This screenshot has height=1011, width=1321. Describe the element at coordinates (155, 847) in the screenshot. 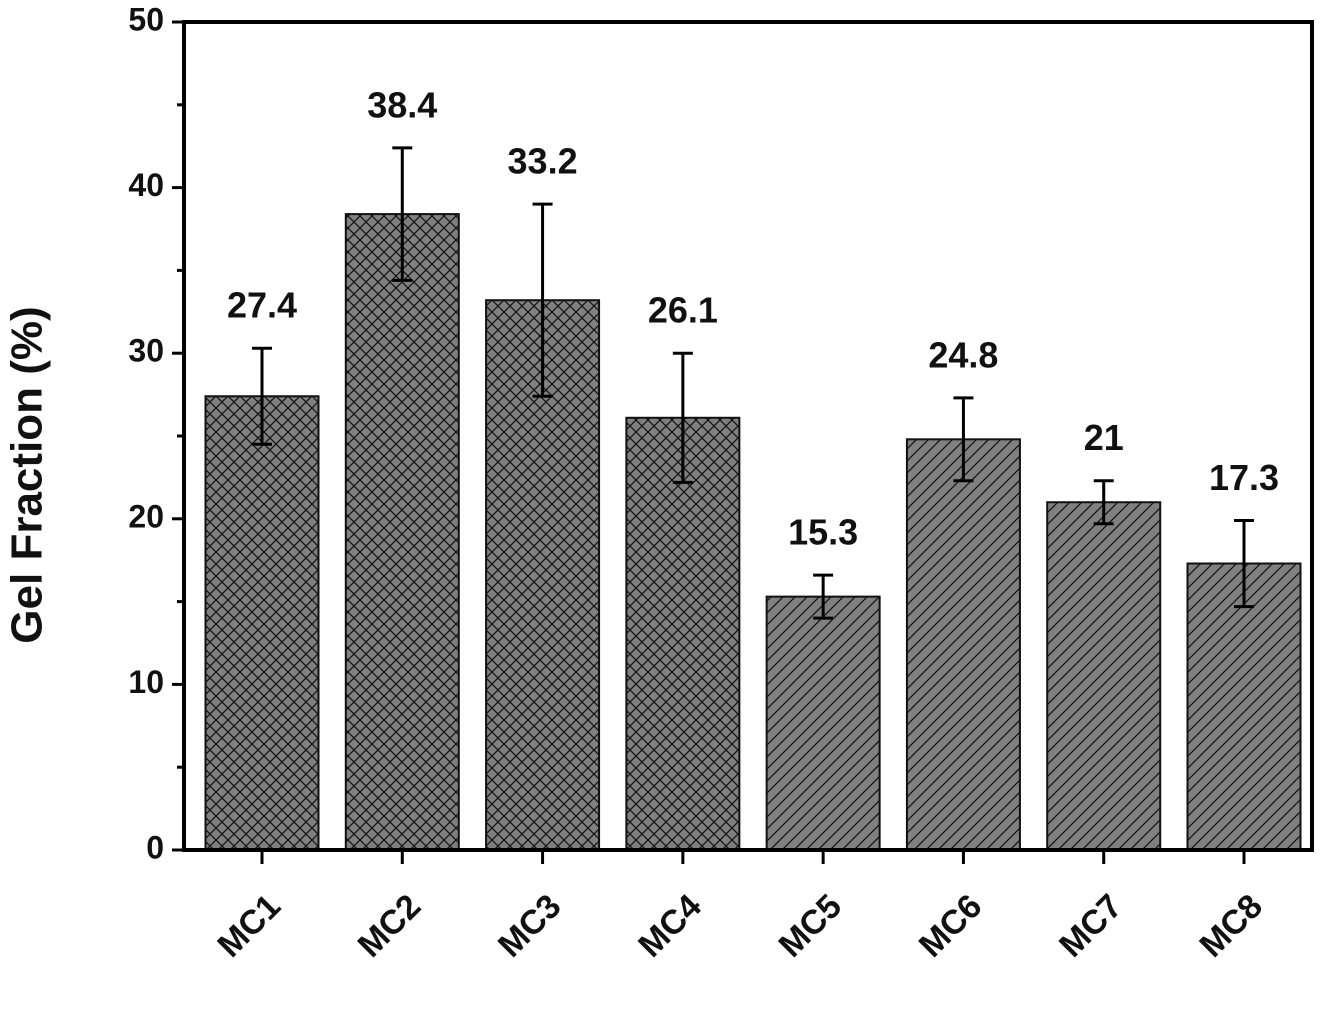

I see `y-tick-label: 0` at that location.